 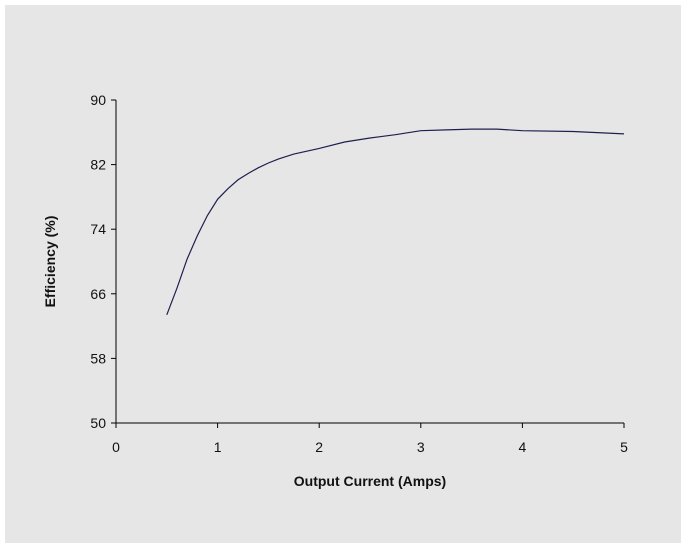 I want to click on x-axis-title: Output Current (Amps), so click(x=370, y=481).